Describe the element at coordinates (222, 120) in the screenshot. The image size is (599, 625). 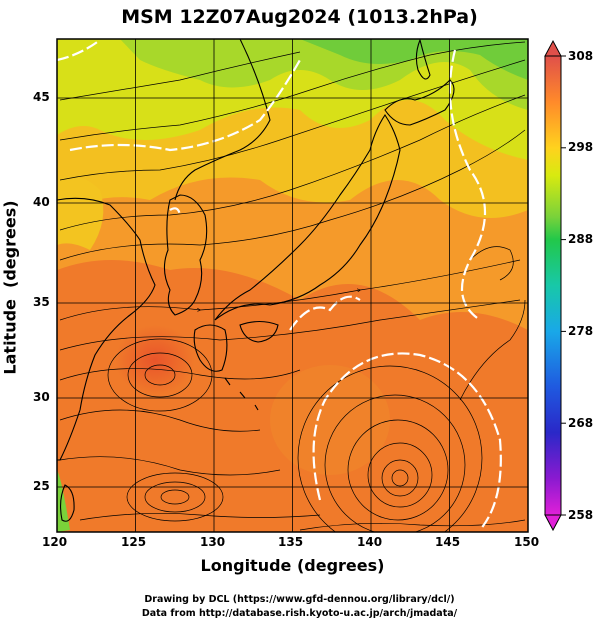
I see `coast-primorye` at that location.